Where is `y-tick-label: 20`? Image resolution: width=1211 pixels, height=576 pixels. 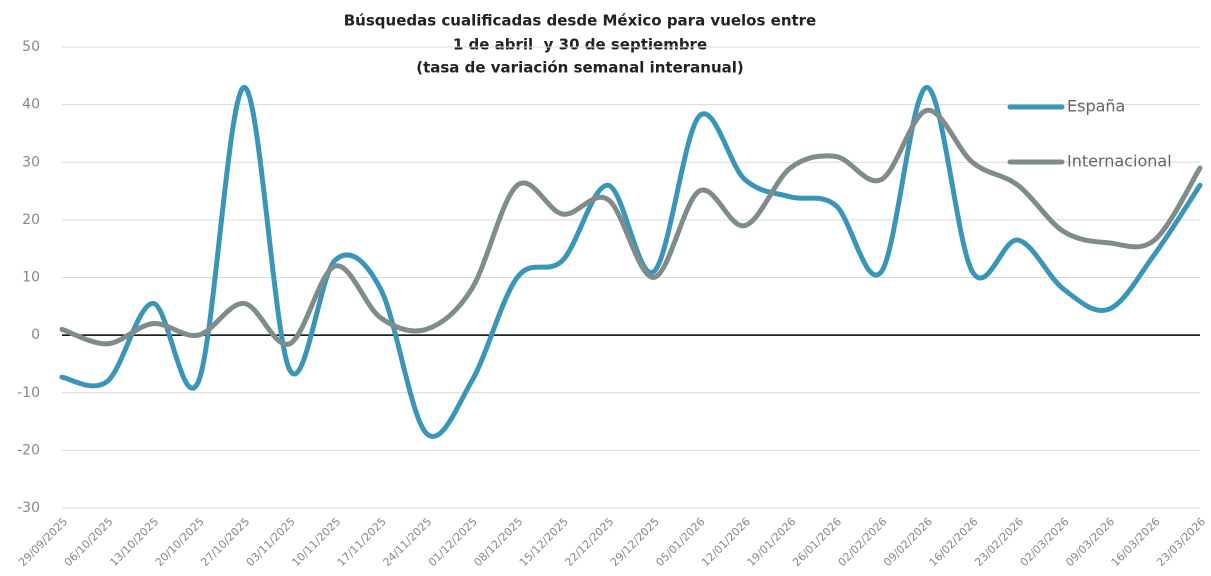
y-tick-label: 20 is located at coordinates (31, 220).